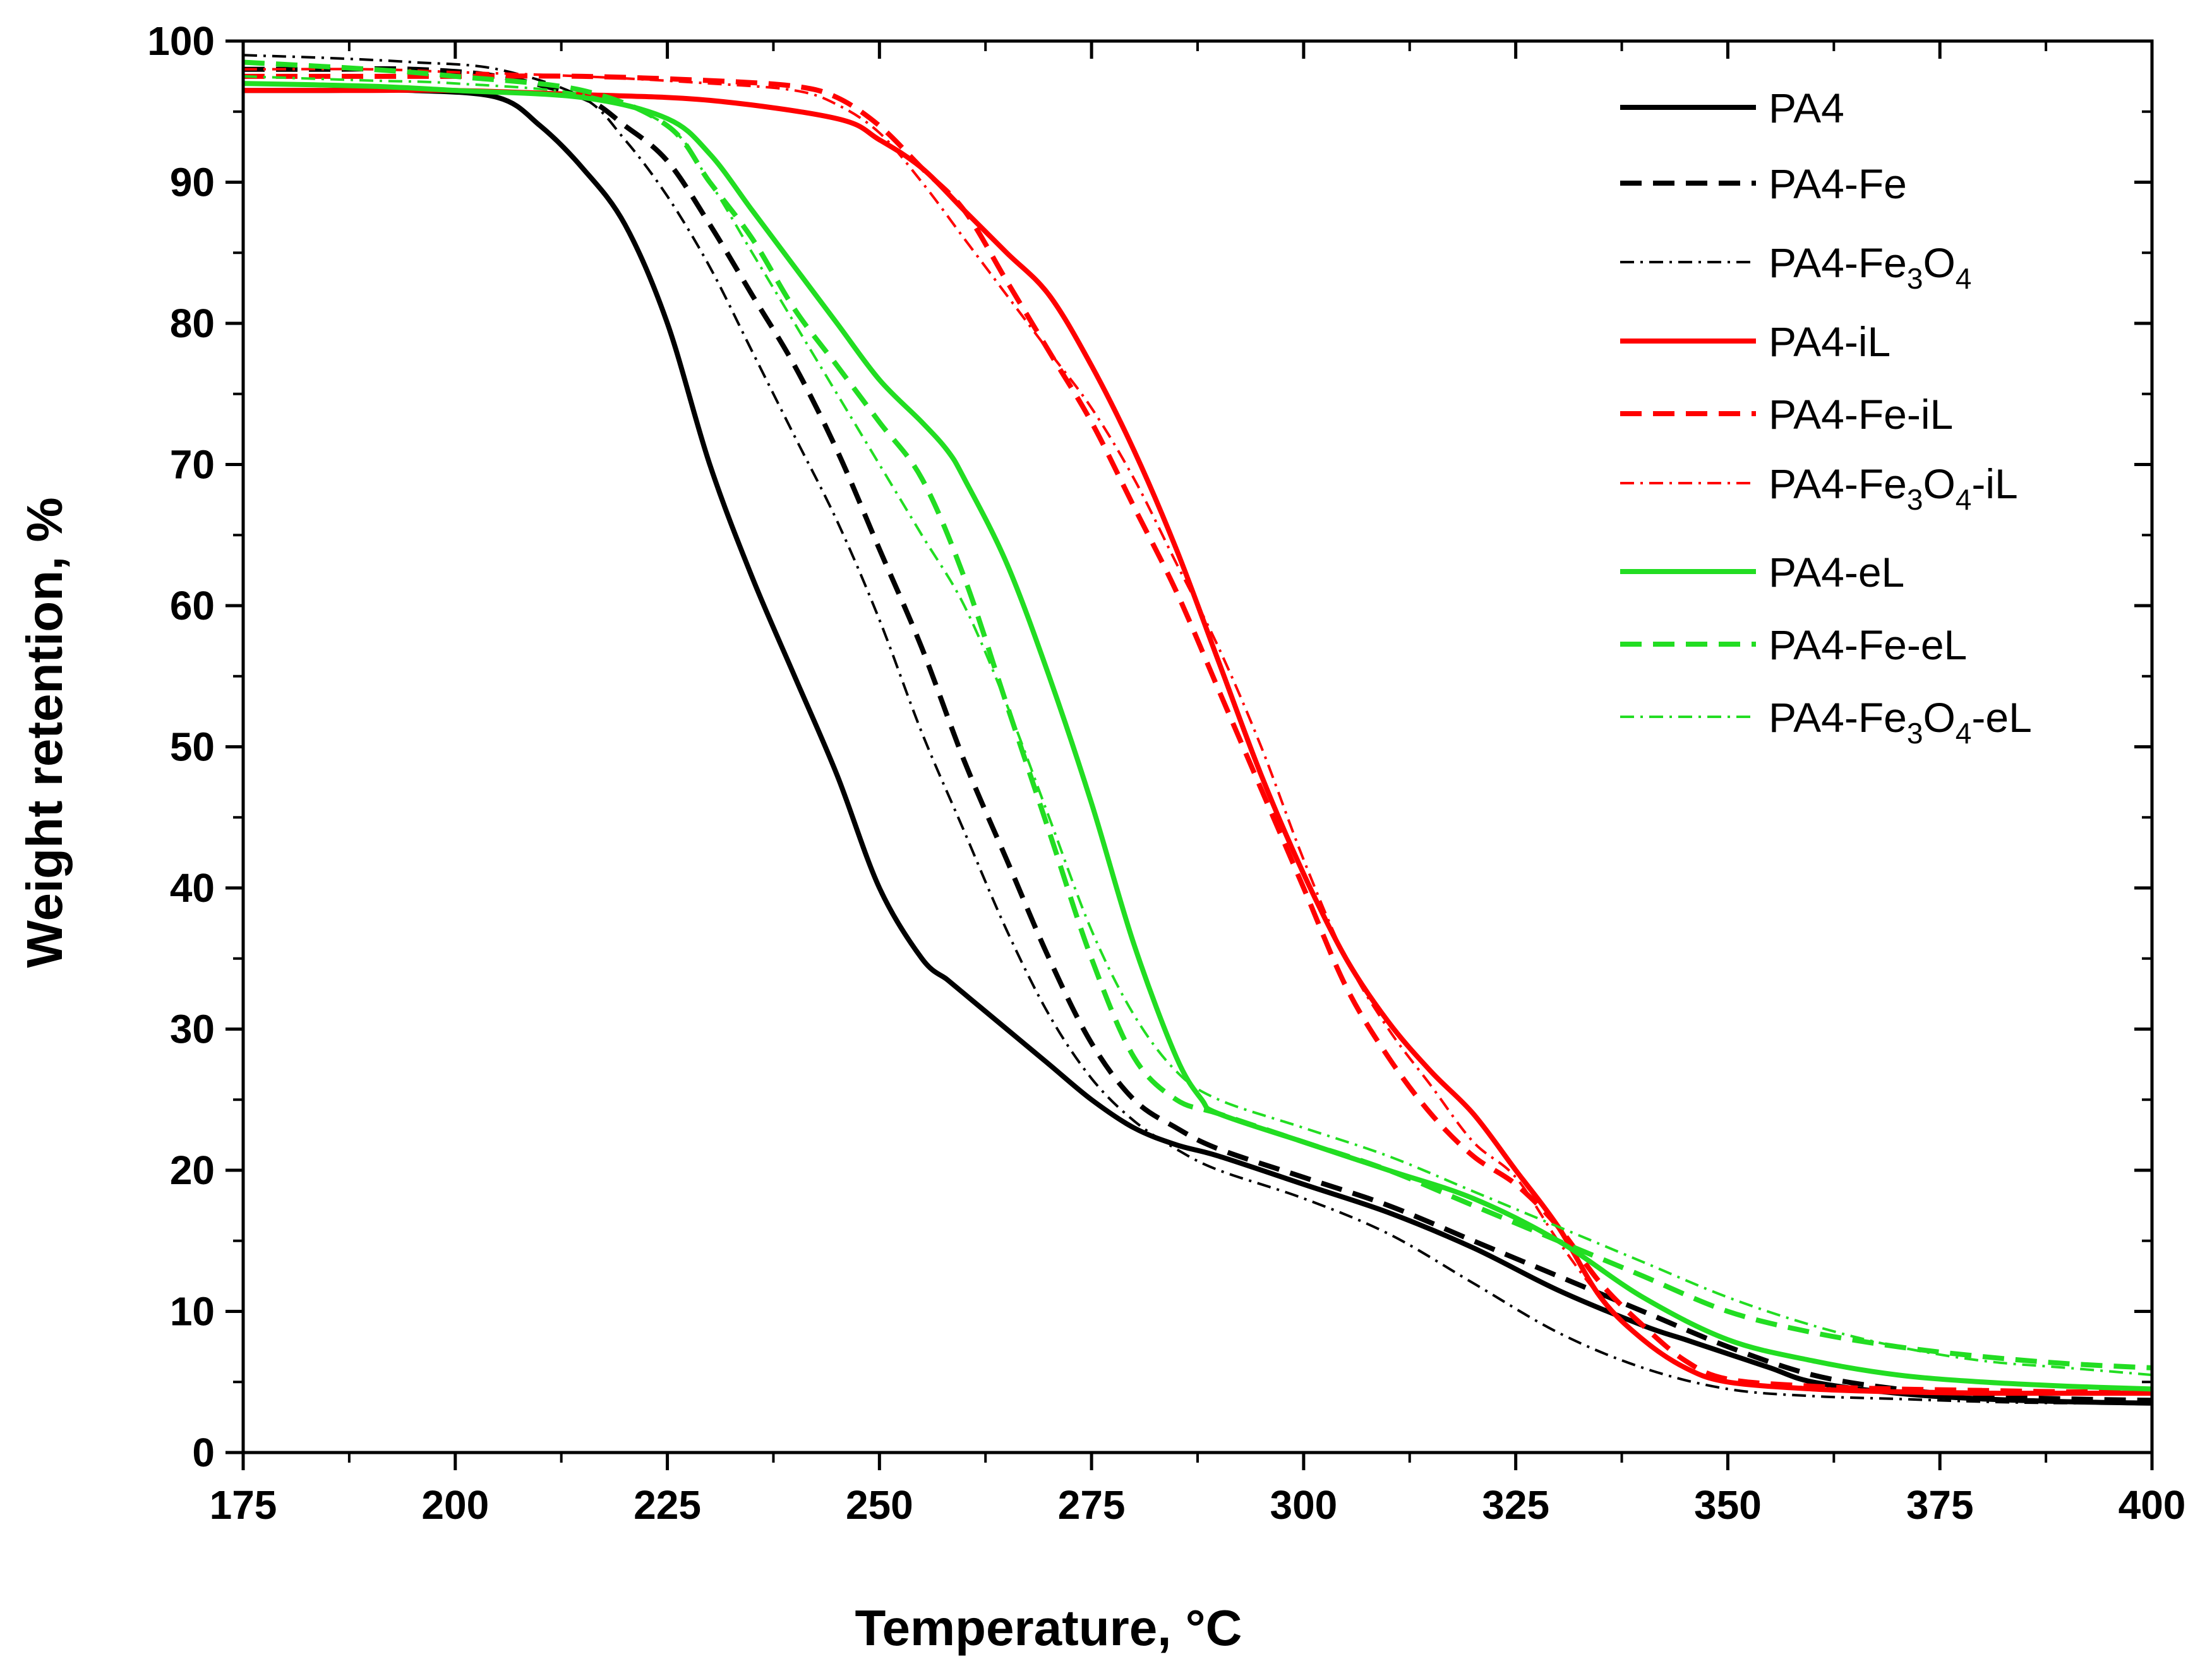  I want to click on y-tick-label: 50, so click(192, 747).